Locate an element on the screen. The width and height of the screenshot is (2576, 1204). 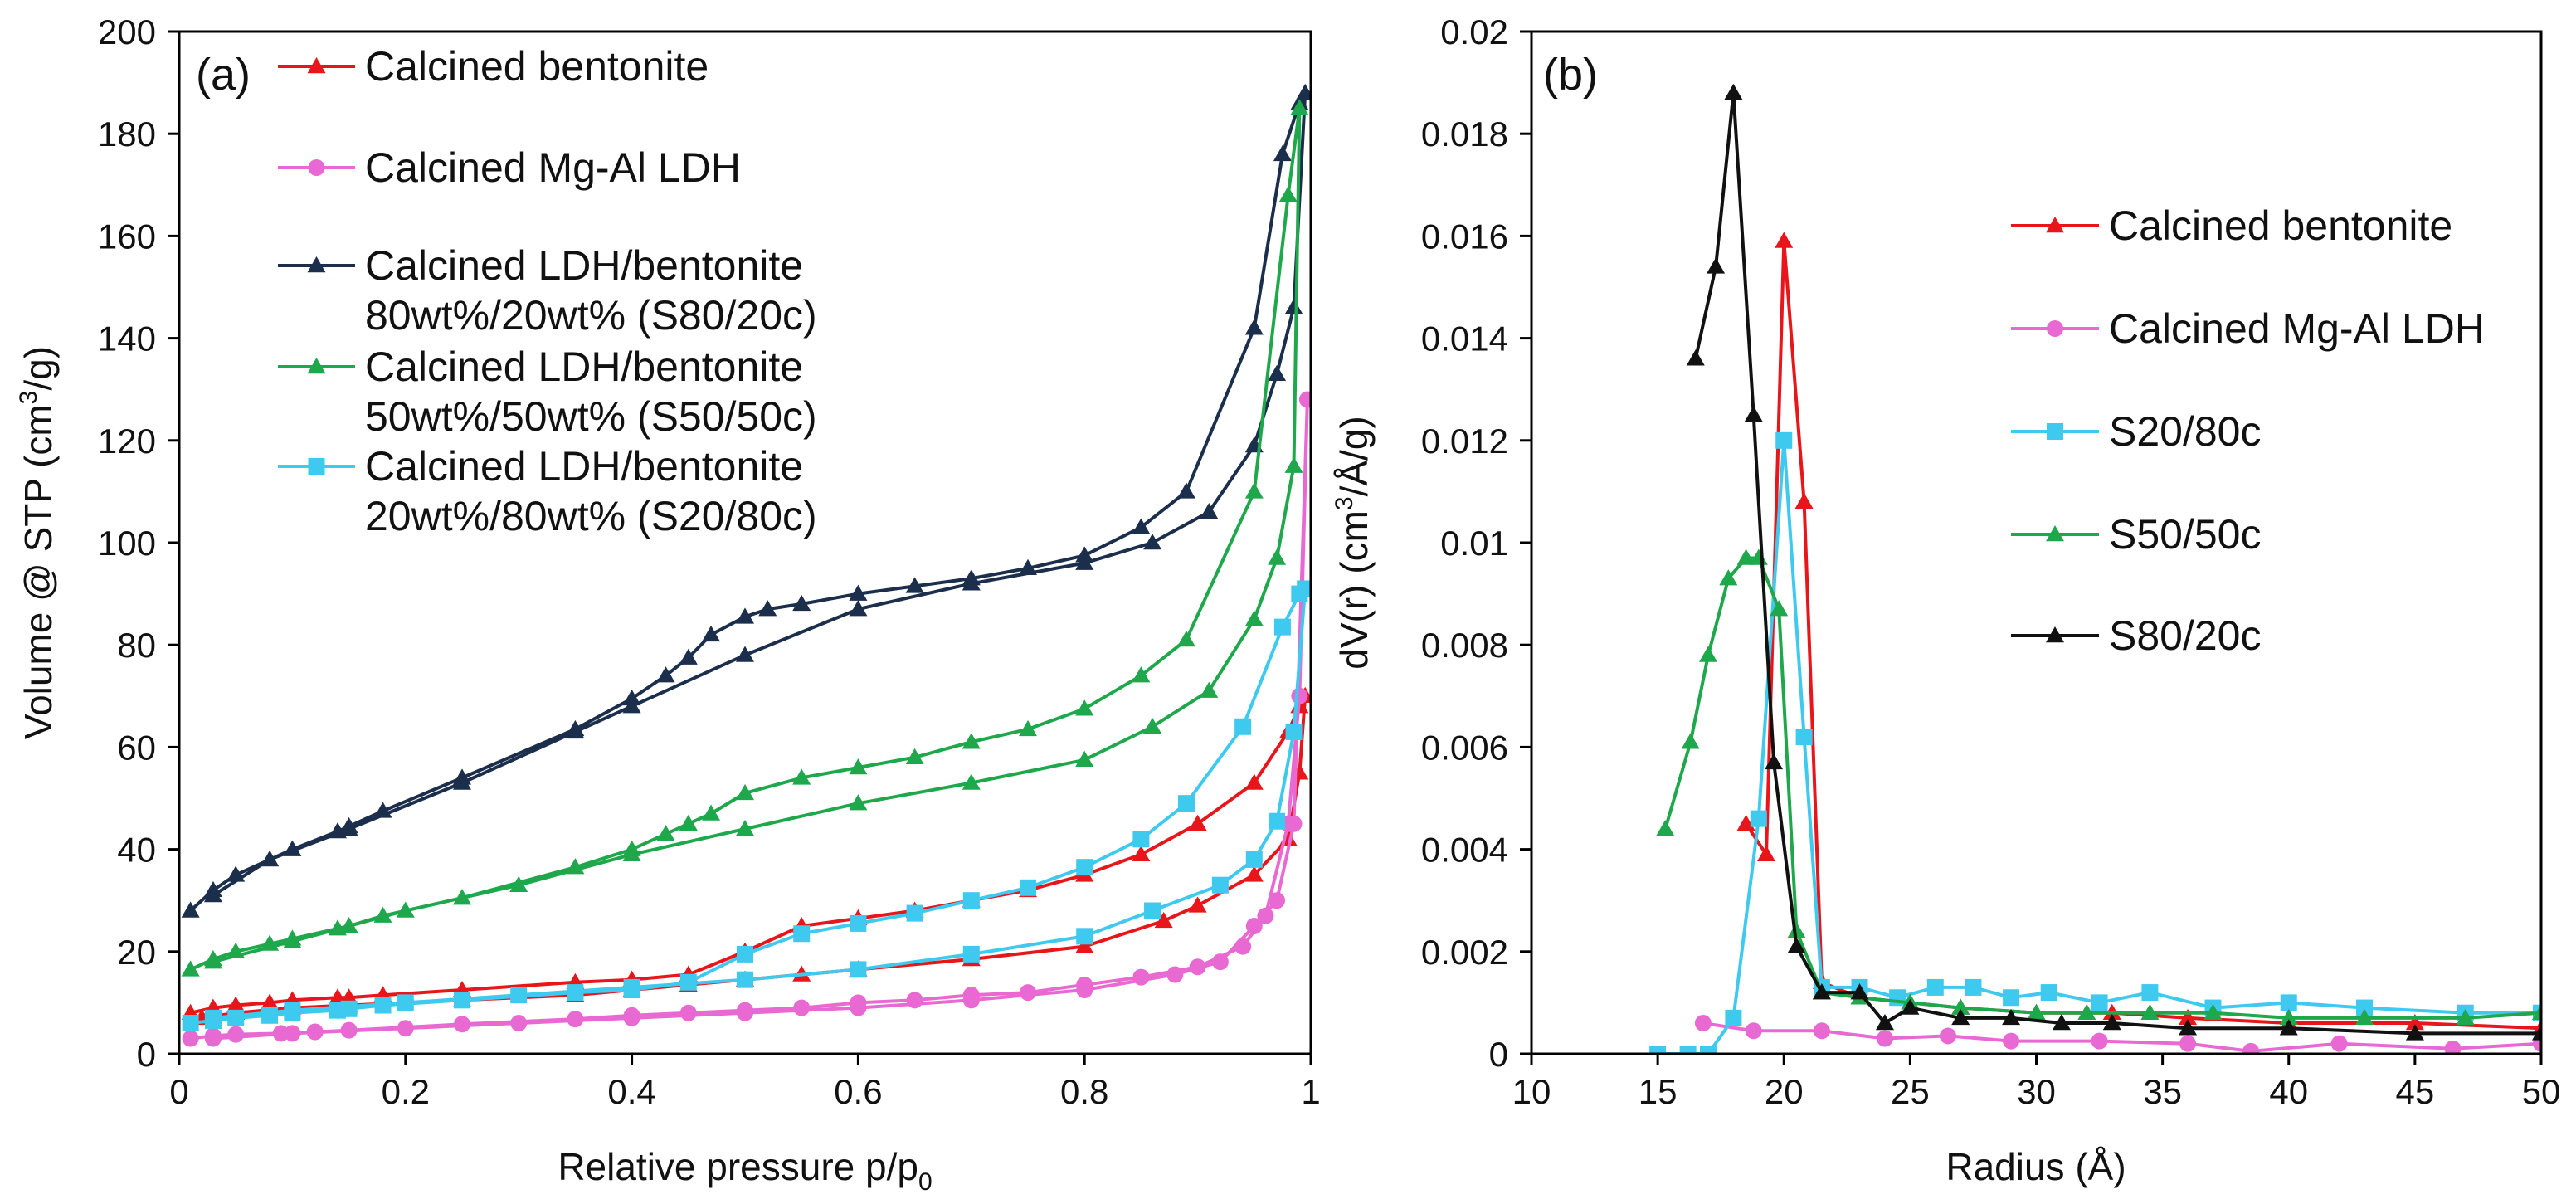
panel-b-y-axis-label: dV(r) (cm3/Å/g) is located at coordinates (1353, 542).